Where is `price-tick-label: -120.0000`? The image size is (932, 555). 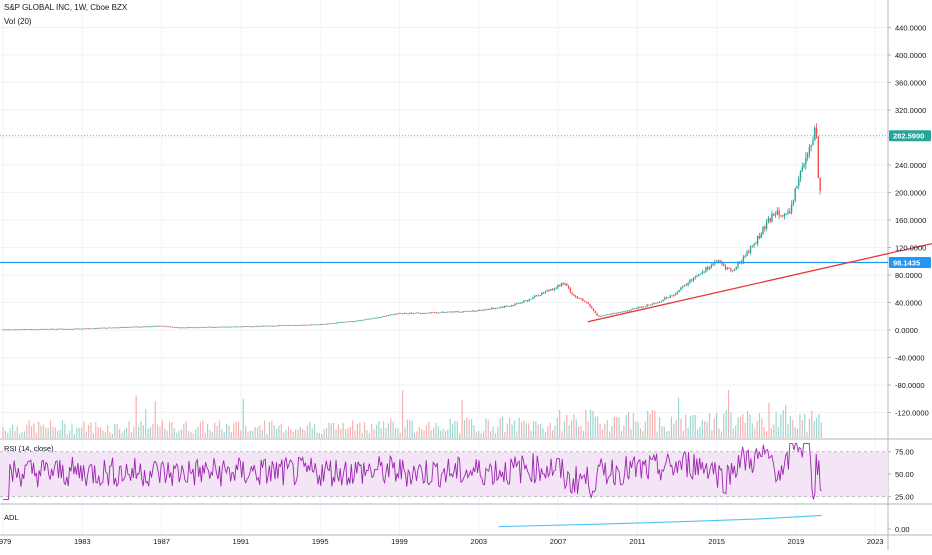 price-tick-label: -120.0000 is located at coordinates (912, 413).